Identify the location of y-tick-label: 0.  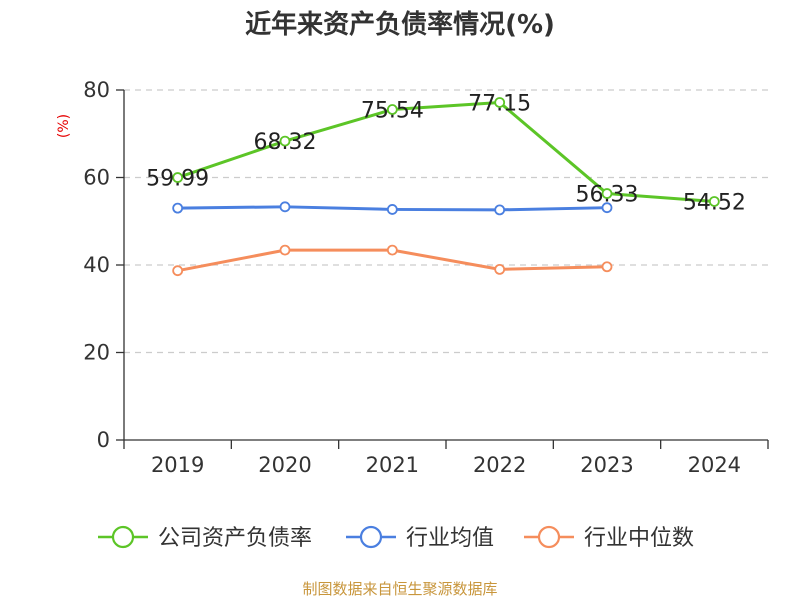
(103, 440).